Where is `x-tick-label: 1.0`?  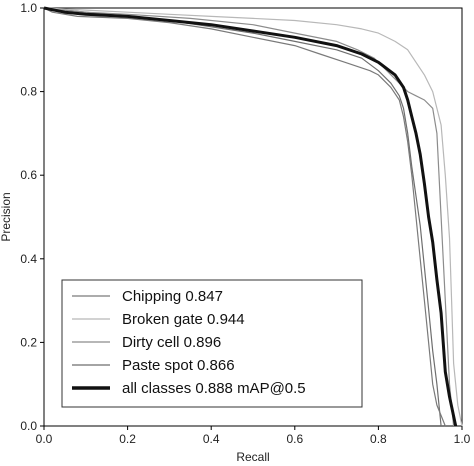 x-tick-label: 1.0 is located at coordinates (462, 439).